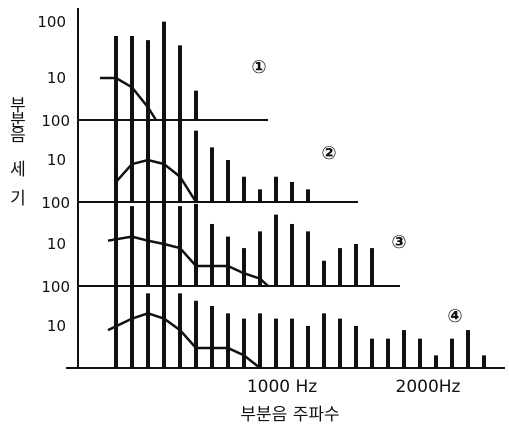 This screenshot has height=437, width=509. I want to click on x-axis-label: 부분음 주파수, so click(289, 415).